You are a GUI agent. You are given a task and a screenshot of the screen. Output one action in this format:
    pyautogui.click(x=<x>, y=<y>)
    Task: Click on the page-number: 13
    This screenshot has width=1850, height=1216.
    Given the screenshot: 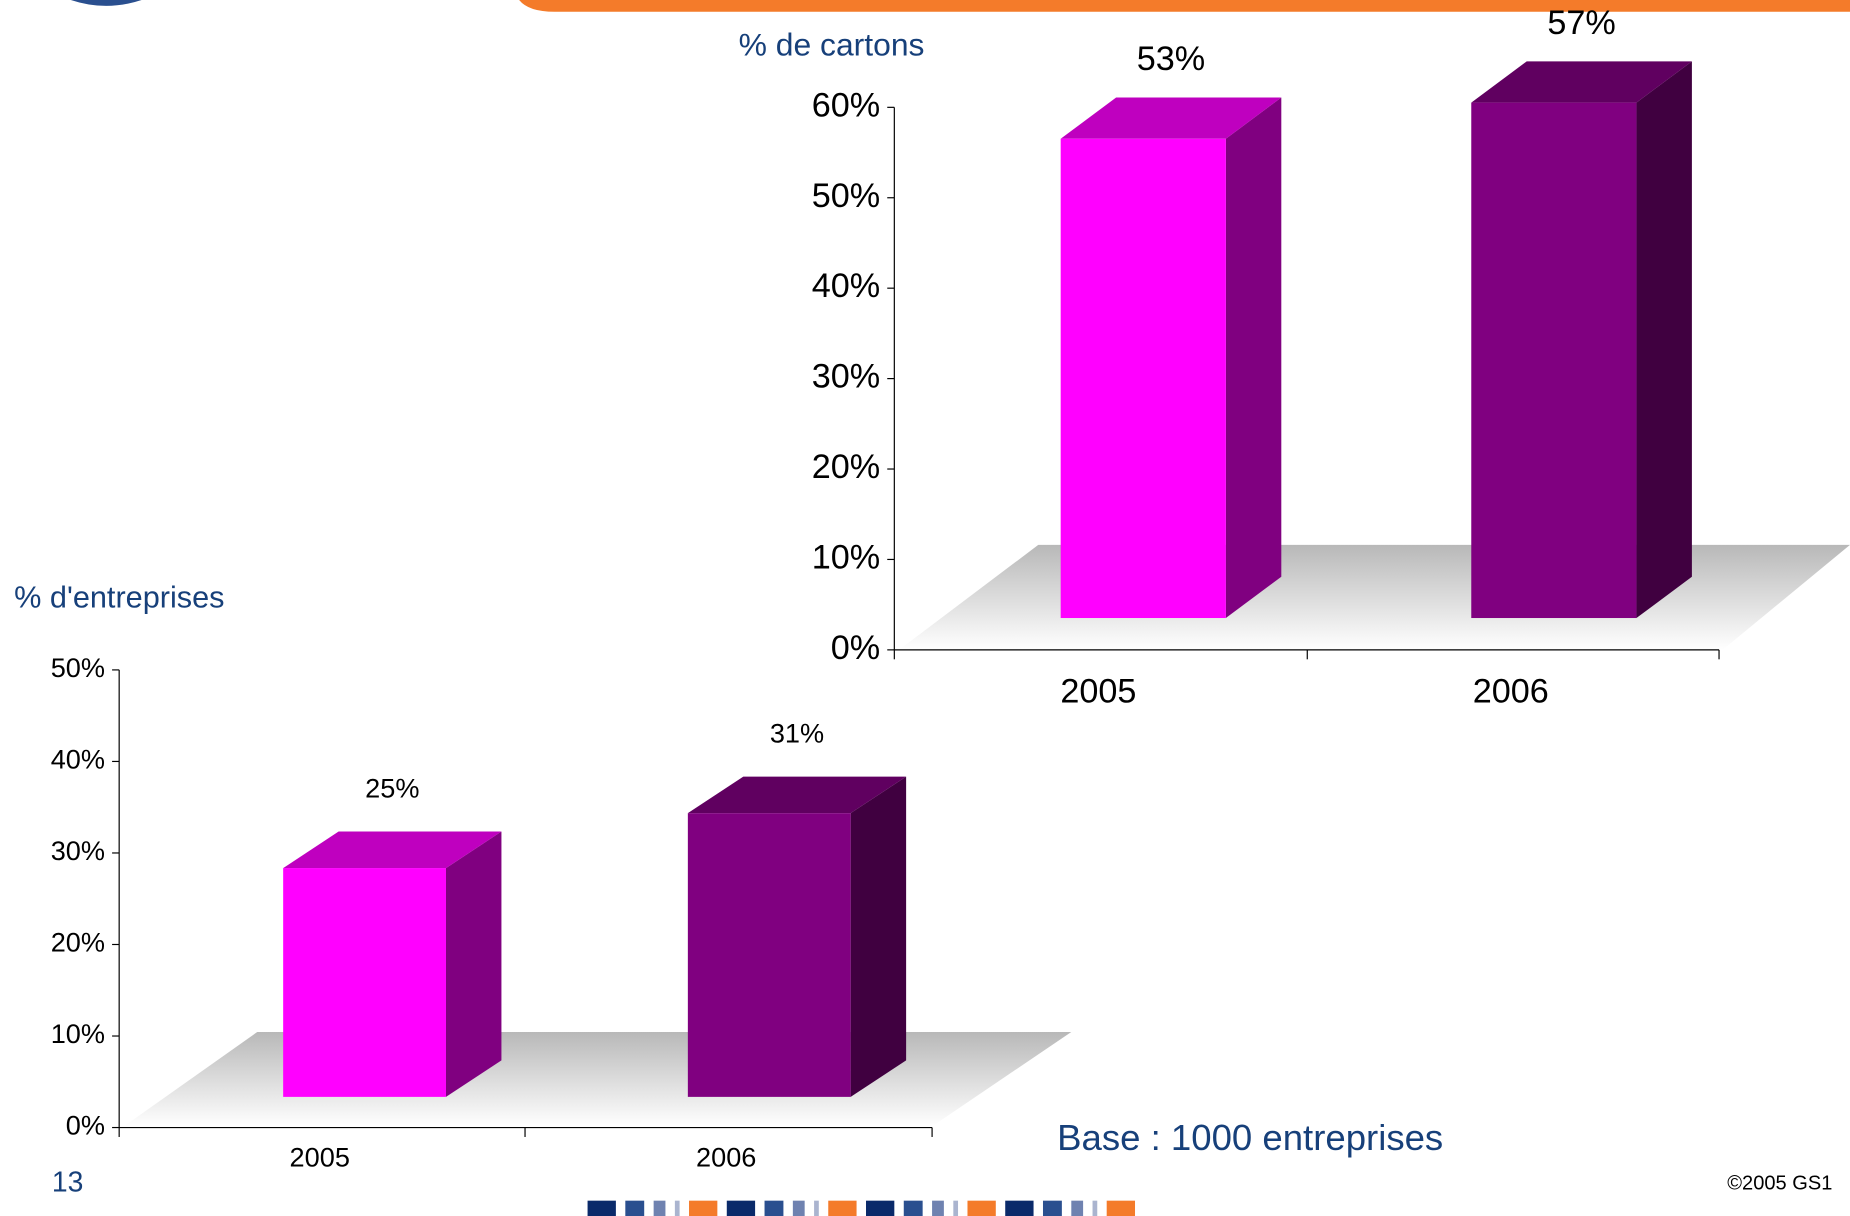 What is the action you would take?
    pyautogui.click(x=67, y=1182)
    